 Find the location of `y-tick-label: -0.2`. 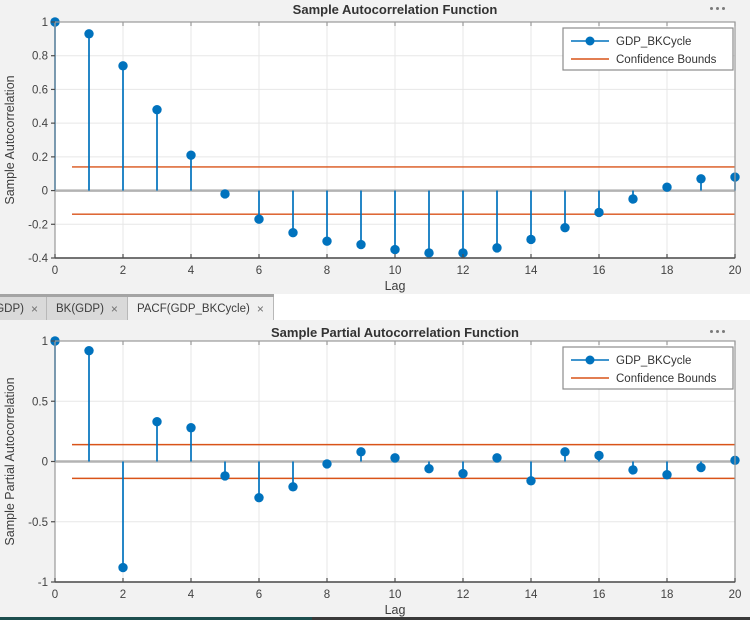

y-tick-label: -0.2 is located at coordinates (38, 225).